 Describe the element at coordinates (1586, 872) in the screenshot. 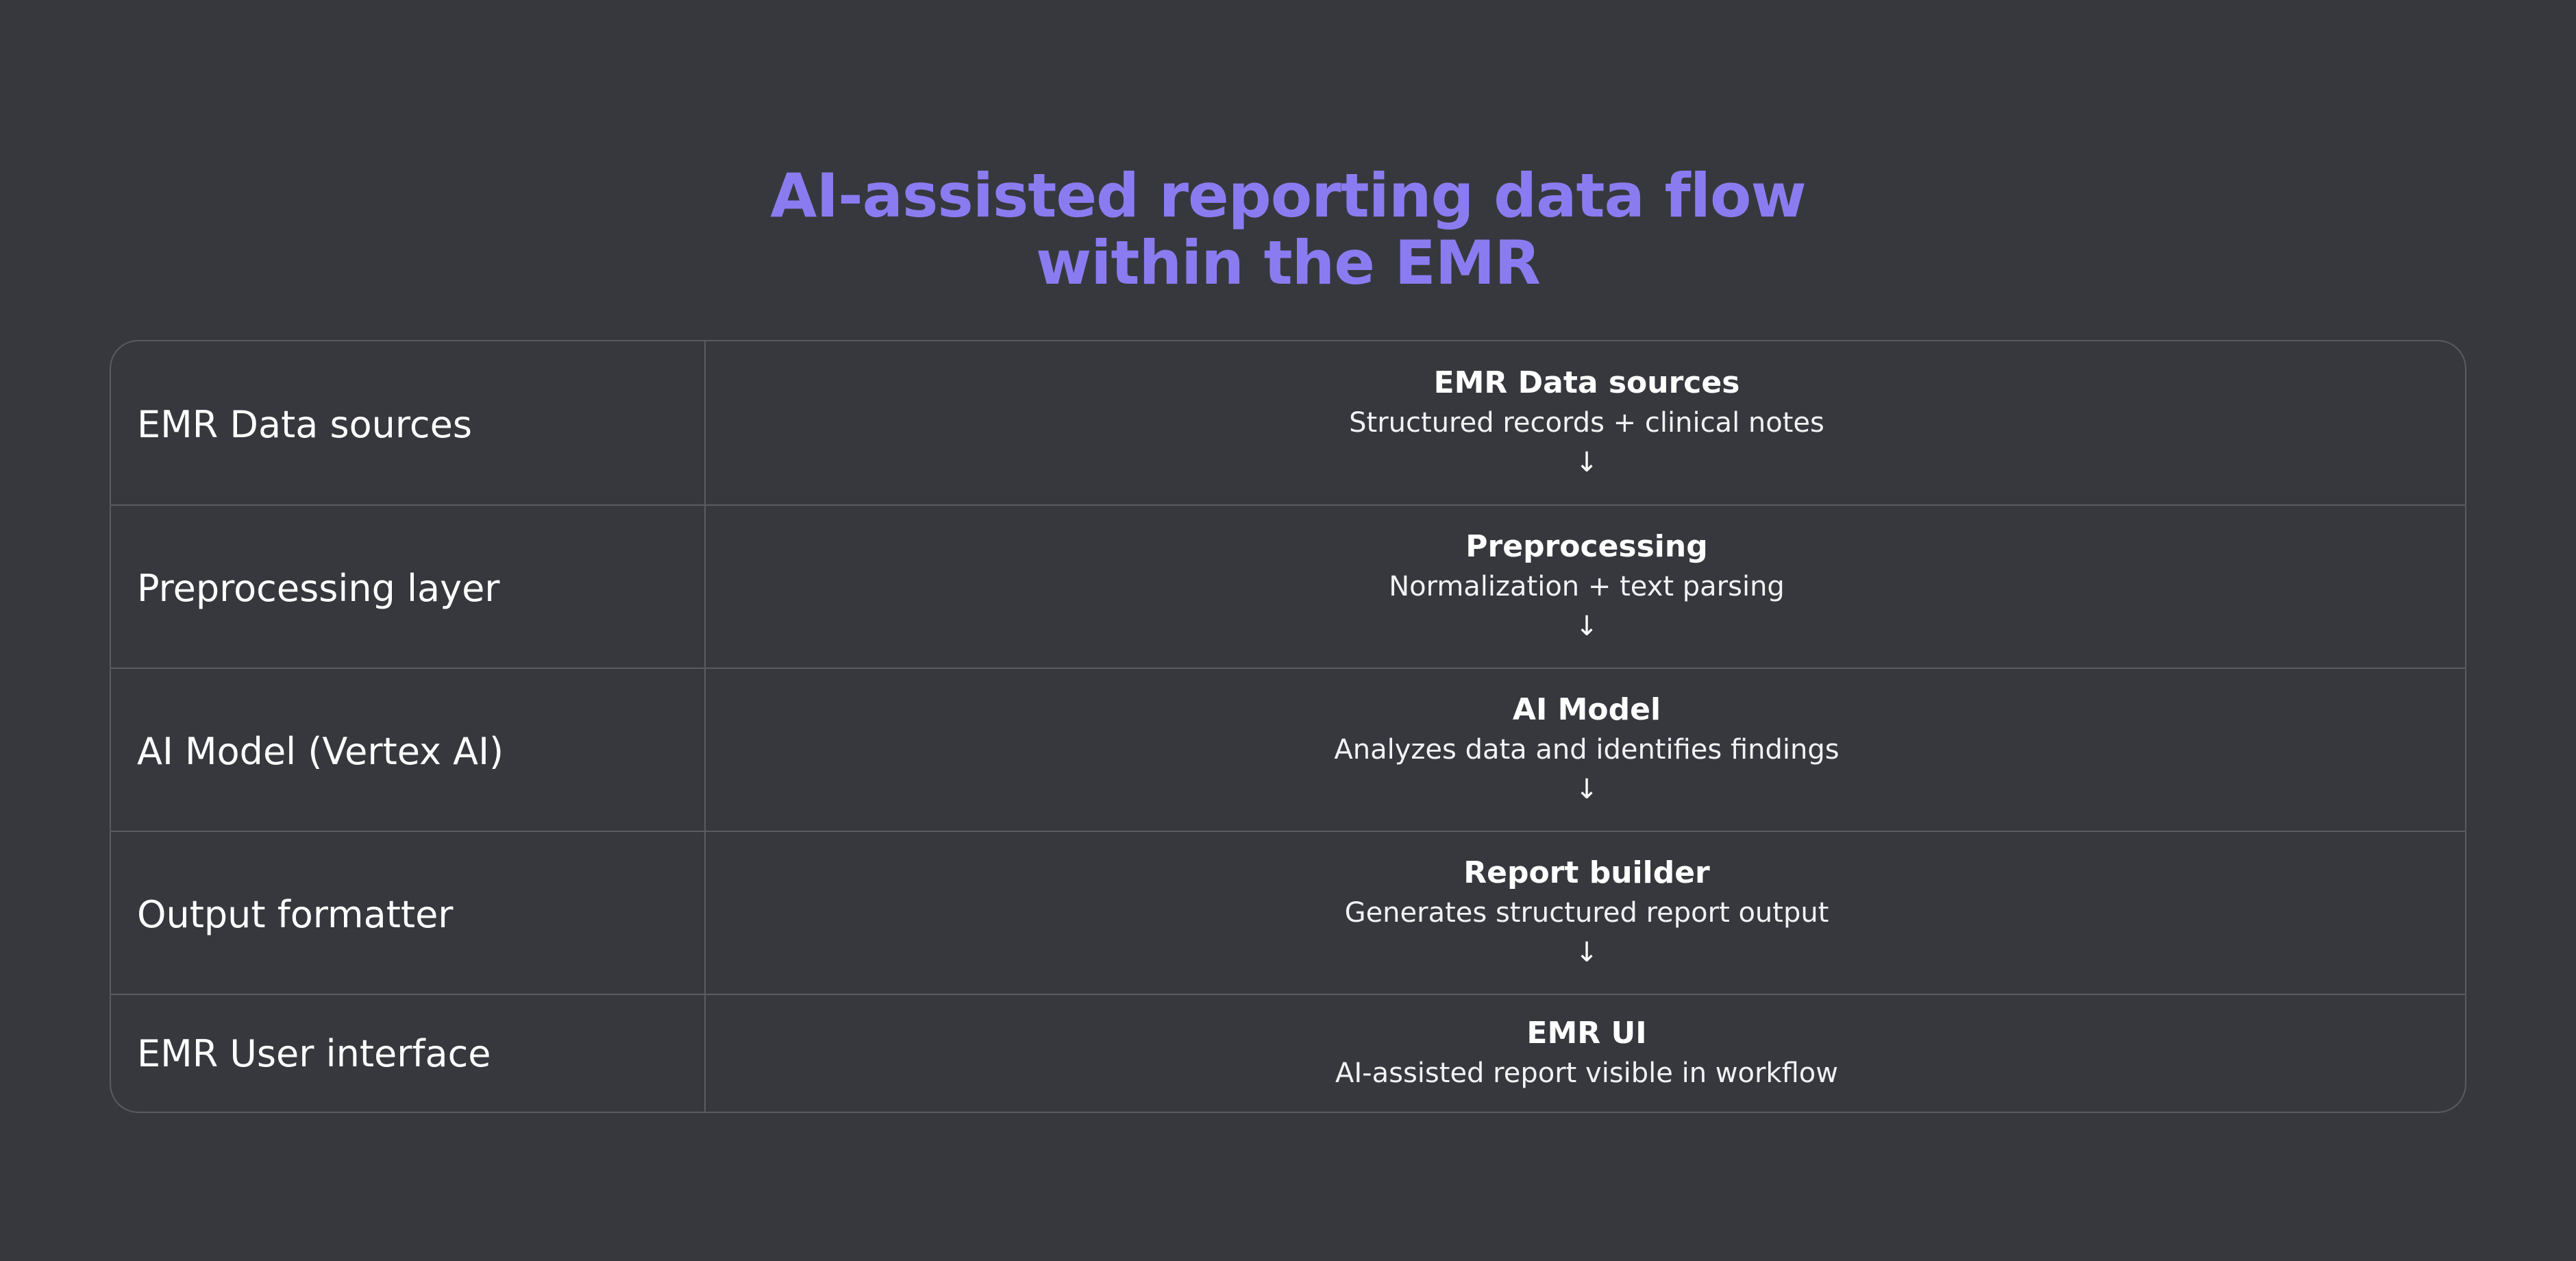

I see `step-title: Report builder` at that location.